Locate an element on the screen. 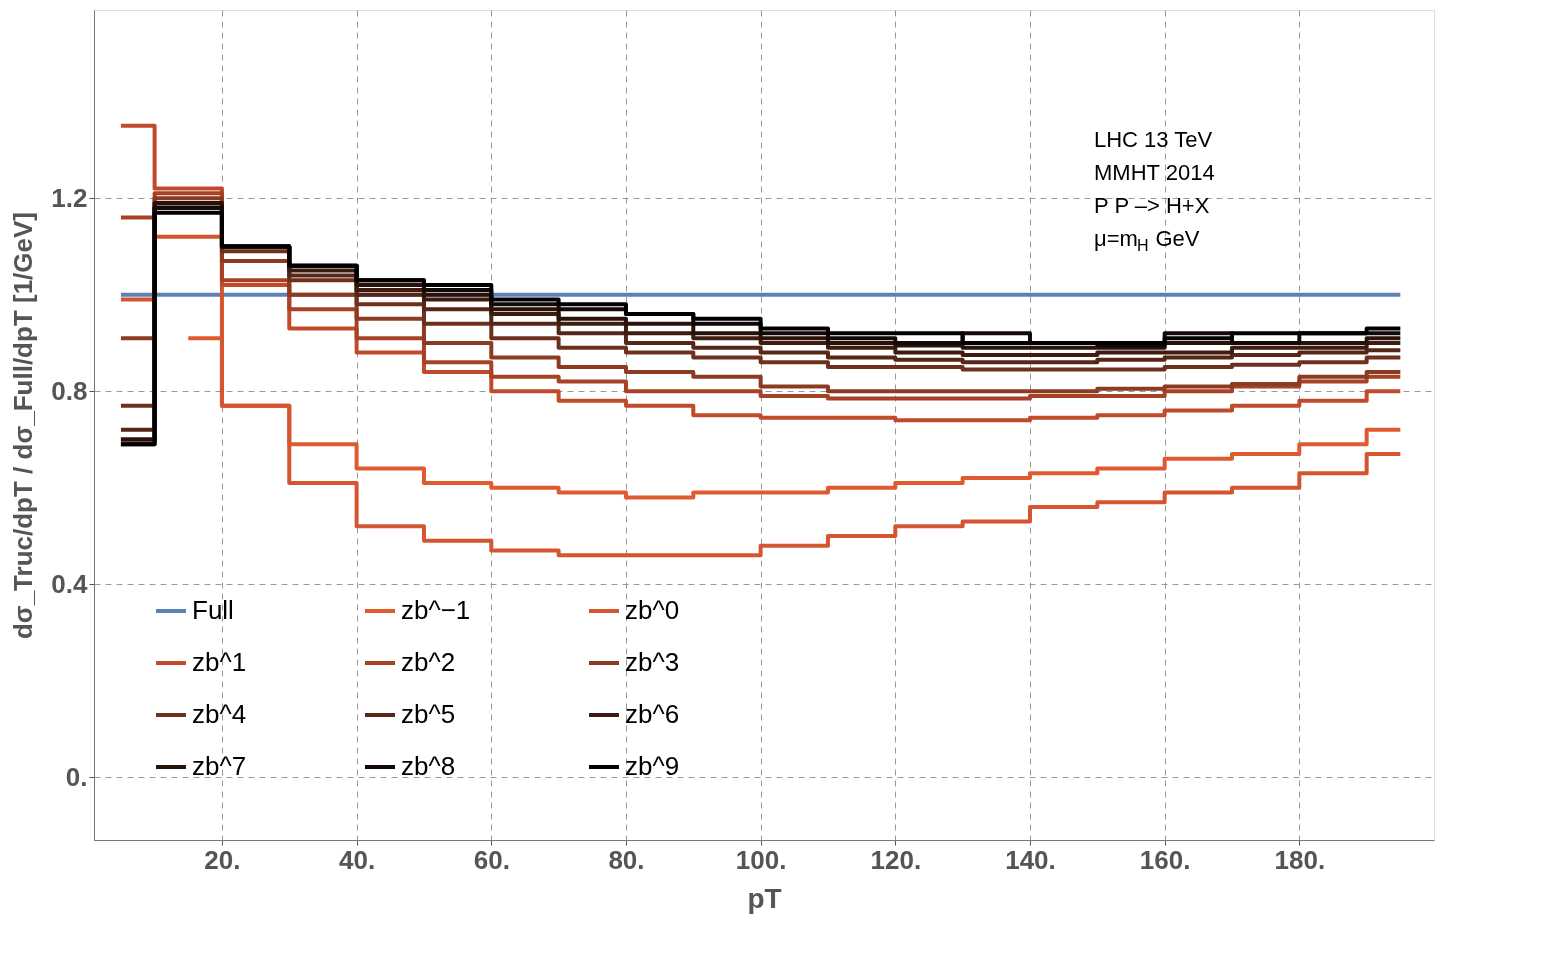 This screenshot has width=1560, height=958. x-tick-label: 140. is located at coordinates (1030, 859).